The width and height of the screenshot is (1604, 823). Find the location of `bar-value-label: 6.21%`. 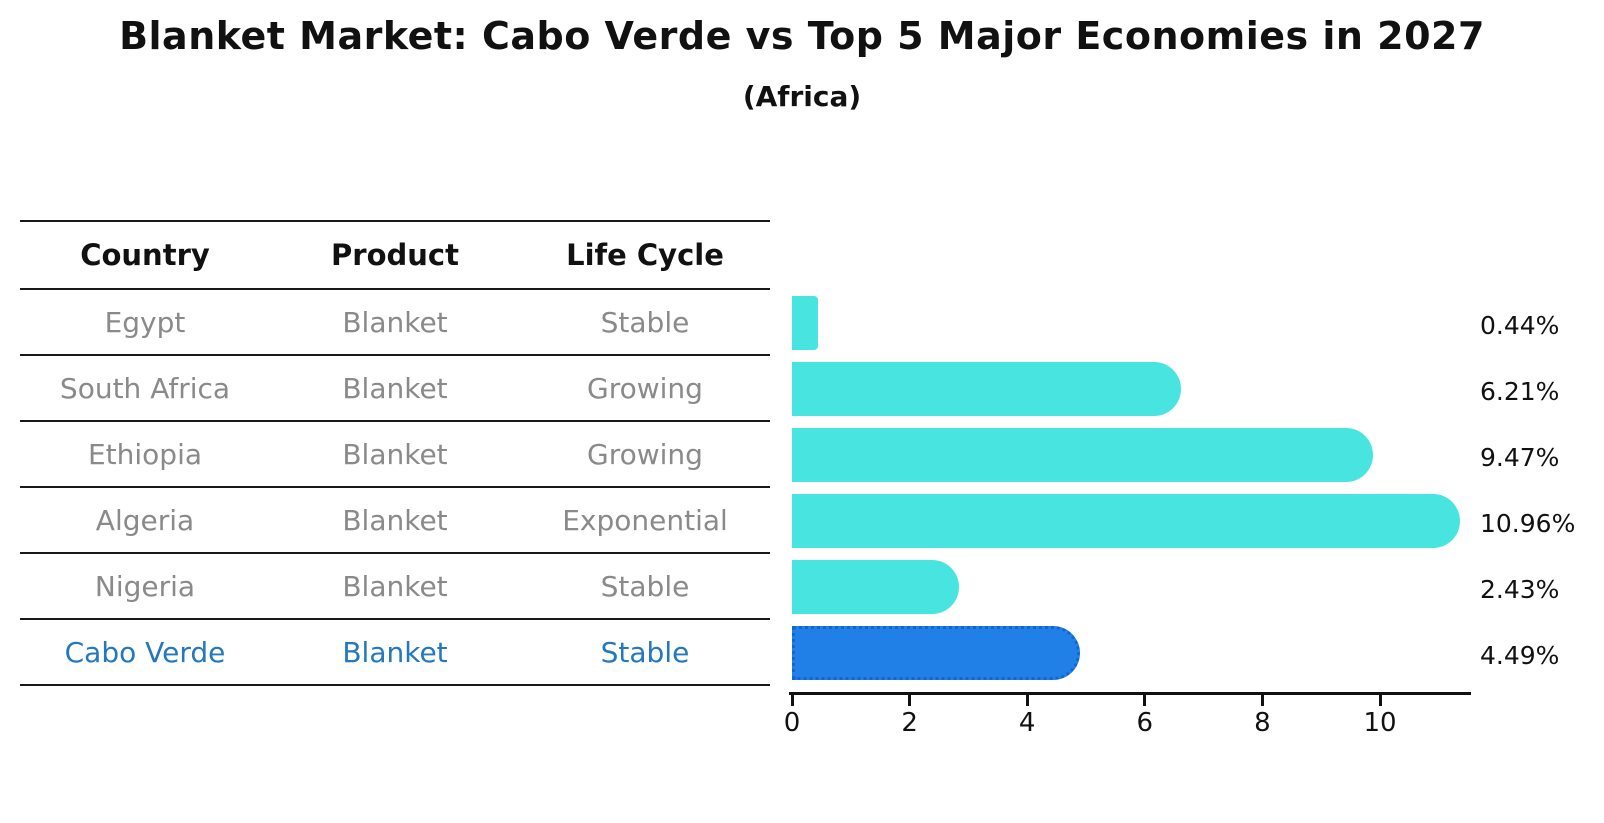

bar-value-label: 6.21% is located at coordinates (1520, 391).